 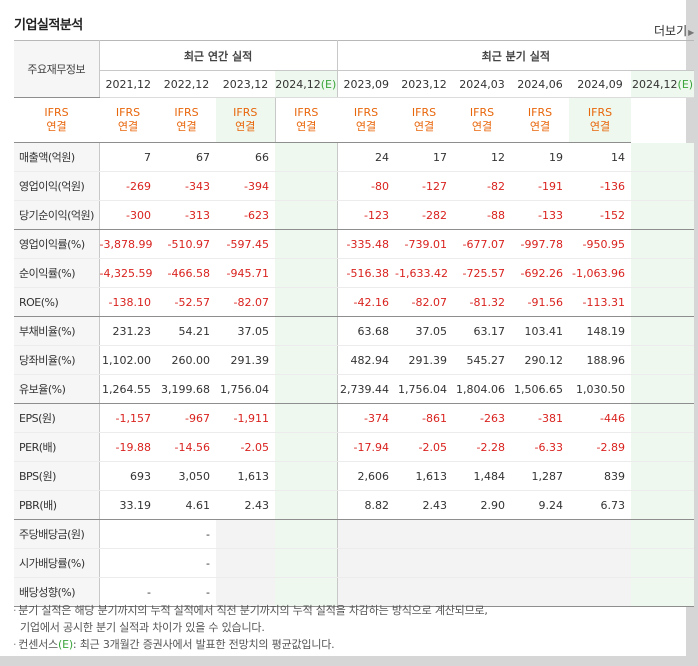 What do you see at coordinates (600, 476) in the screenshot?
I see `value-cell: 839` at bounding box center [600, 476].